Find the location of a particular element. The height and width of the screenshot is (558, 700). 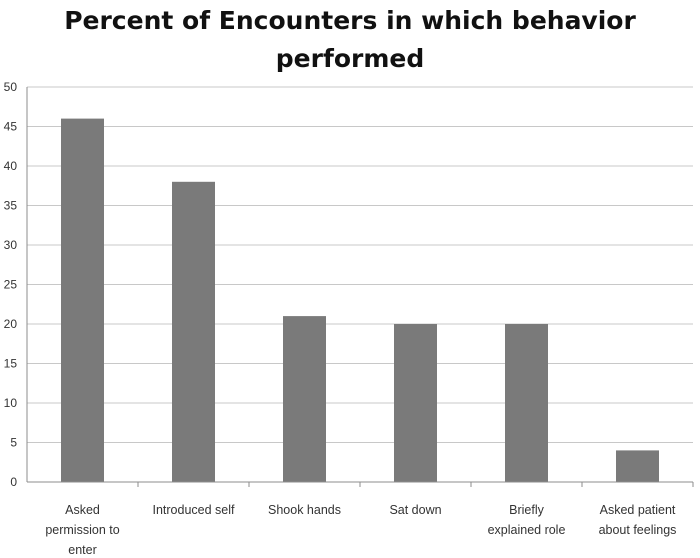

x-tick-label: Asked permission to enter is located at coordinates (82, 530).